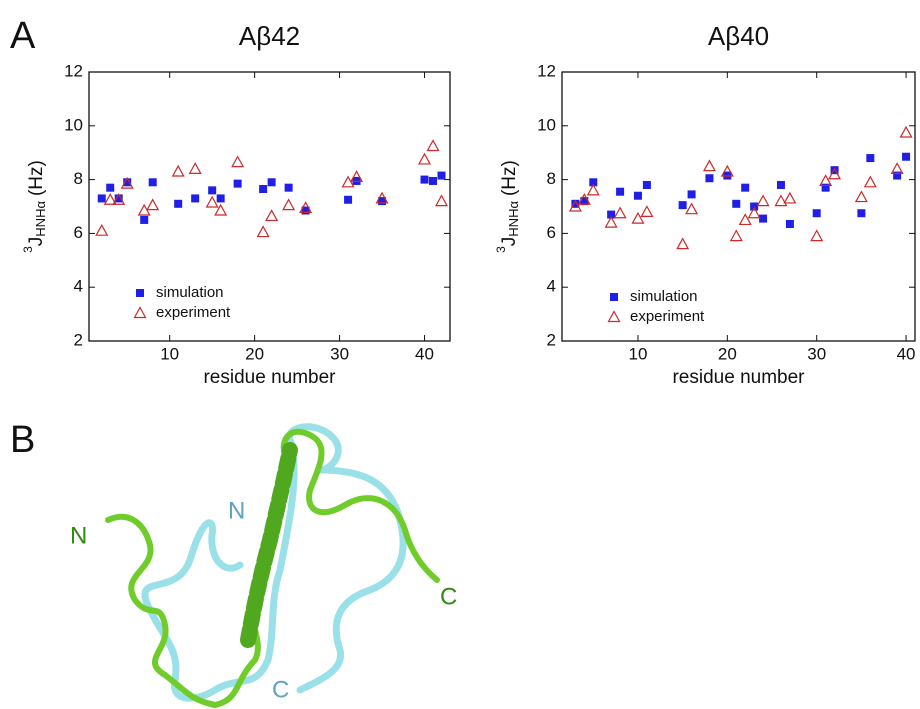  I want to click on cyan-chain, so click(274, 562).